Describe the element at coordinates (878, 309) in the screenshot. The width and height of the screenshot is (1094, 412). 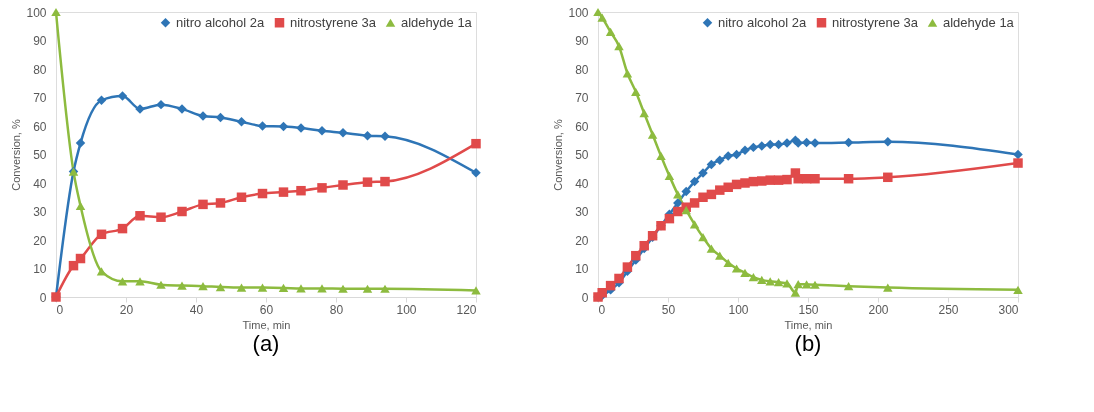
I see `x-tick-label: 200` at that location.